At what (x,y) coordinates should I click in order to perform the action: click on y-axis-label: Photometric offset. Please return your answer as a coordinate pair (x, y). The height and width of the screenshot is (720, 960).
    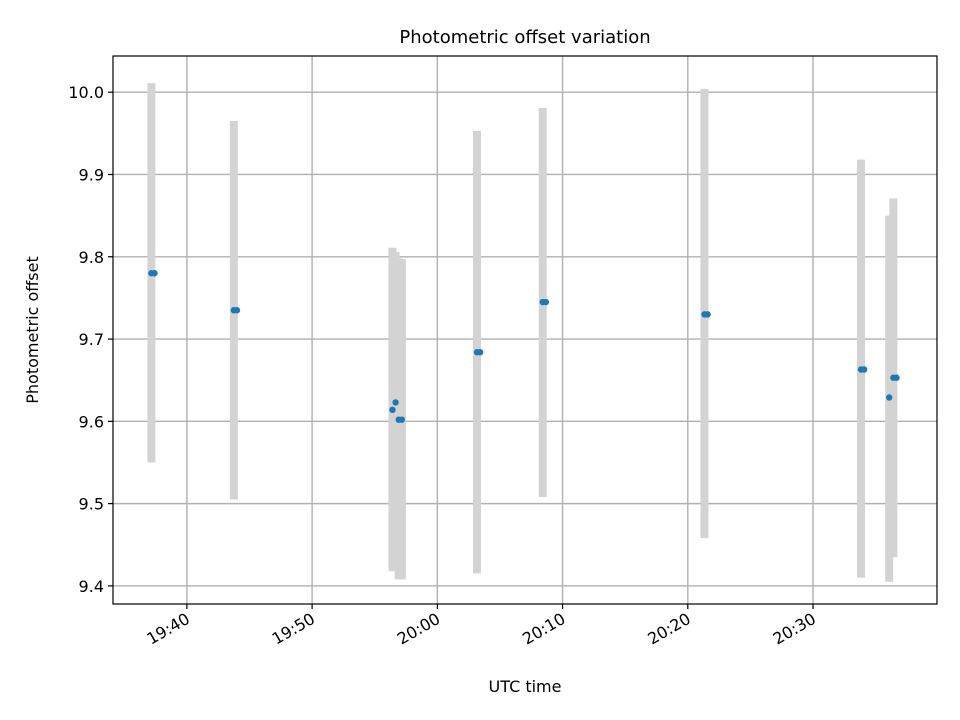
    Looking at the image, I should click on (32, 330).